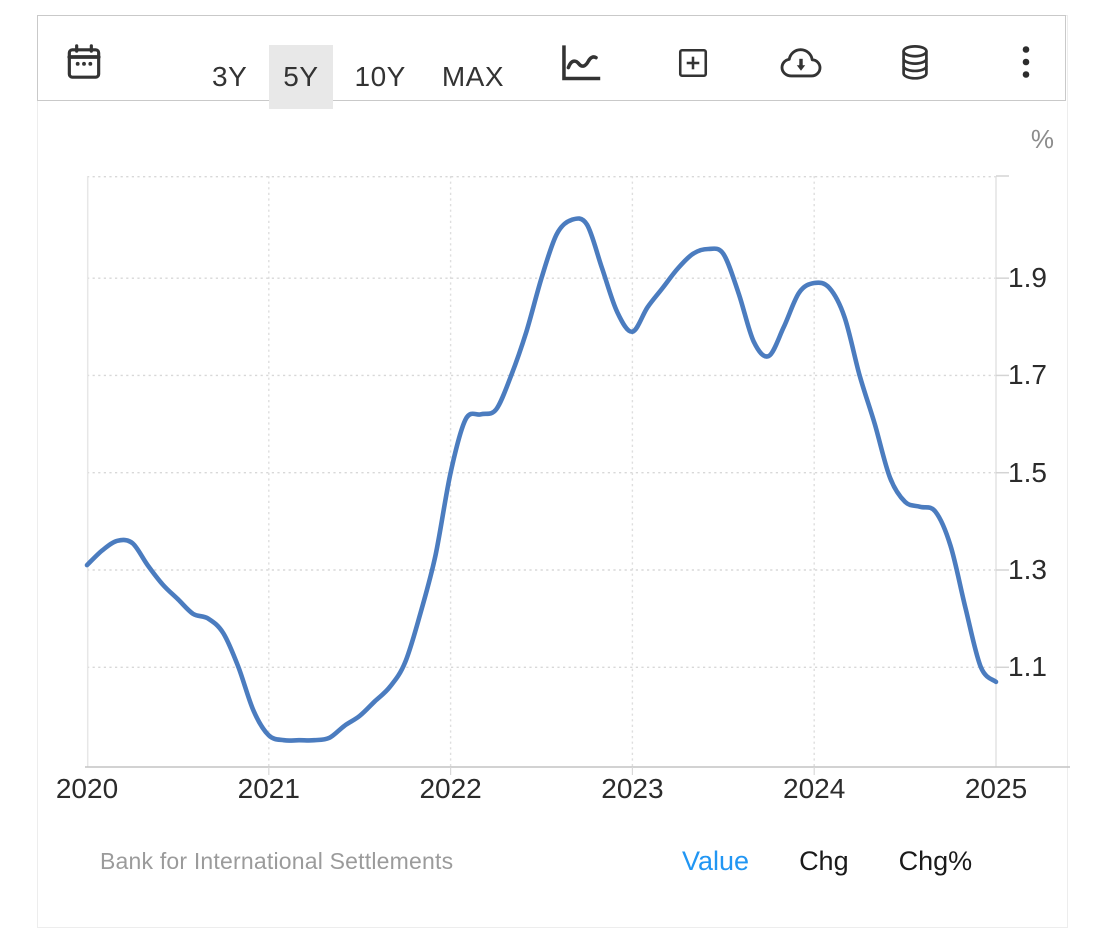 The width and height of the screenshot is (1104, 952). I want to click on line-chart-icon, so click(579, 64).